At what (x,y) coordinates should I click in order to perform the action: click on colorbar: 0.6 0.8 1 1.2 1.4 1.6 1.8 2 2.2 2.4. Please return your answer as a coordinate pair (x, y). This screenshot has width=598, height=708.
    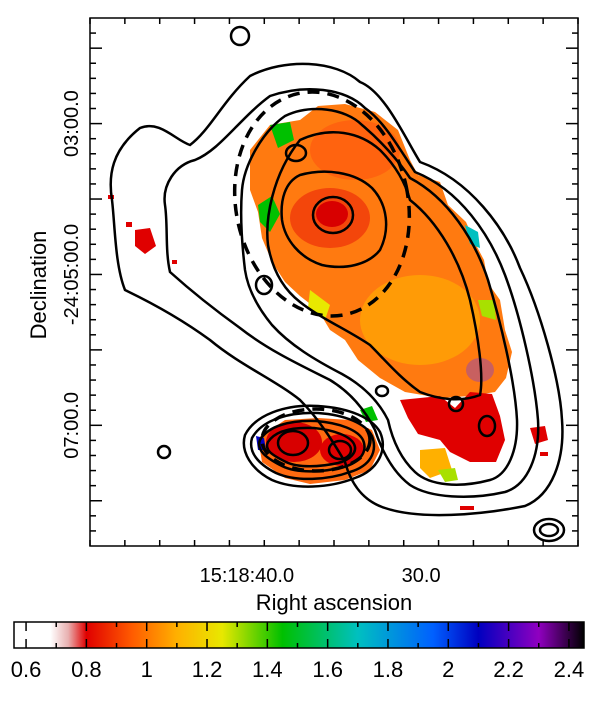
    Looking at the image, I should click on (298, 651).